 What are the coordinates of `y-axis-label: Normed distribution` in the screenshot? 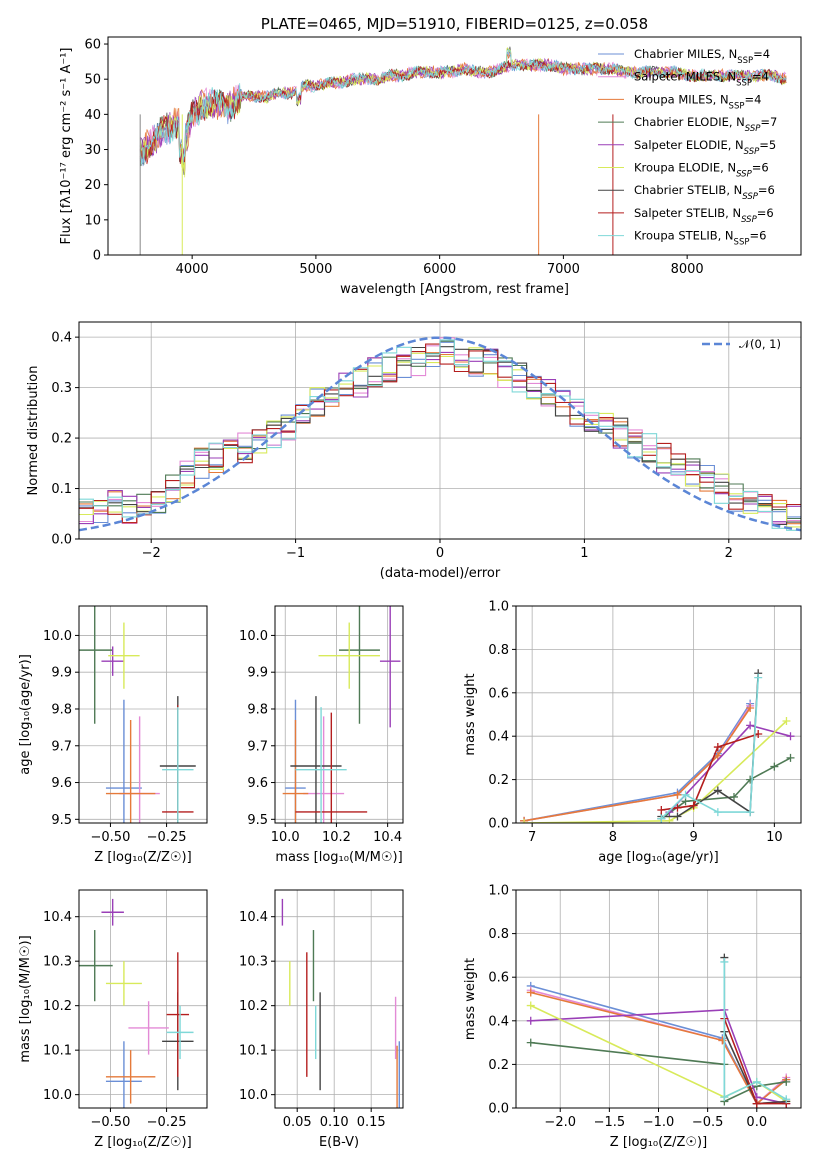 It's located at (33, 431).